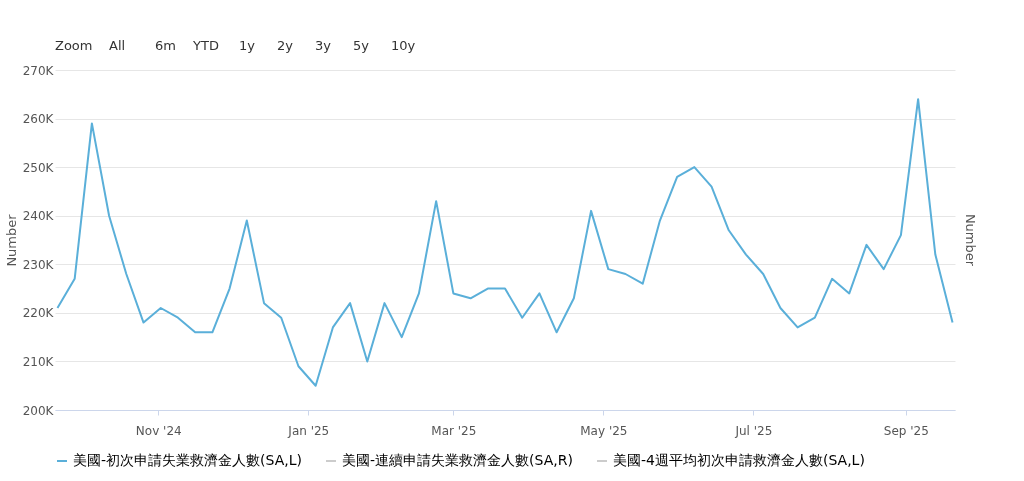 This screenshot has height=481, width=1024. What do you see at coordinates (38, 167) in the screenshot?
I see `y-tick-label: 250K` at bounding box center [38, 167].